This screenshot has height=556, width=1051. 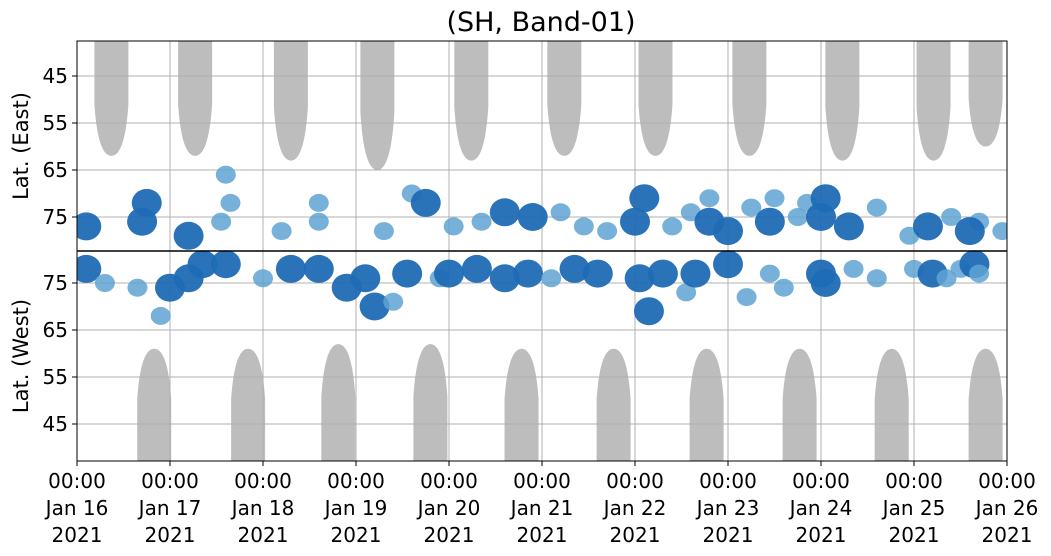 What do you see at coordinates (727, 508) in the screenshot?
I see `x-tick-label-date: Jan 23` at bounding box center [727, 508].